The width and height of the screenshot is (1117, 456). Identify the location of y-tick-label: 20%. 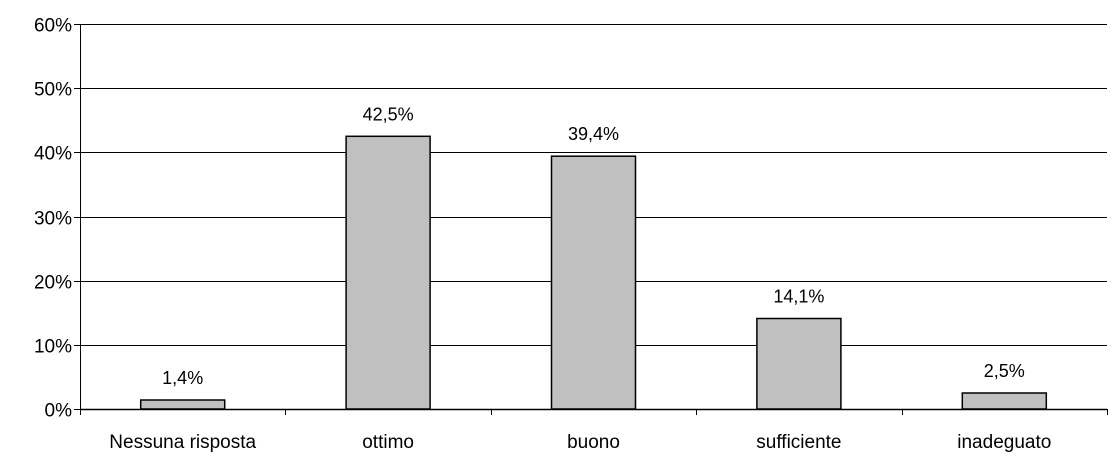
(53, 283).